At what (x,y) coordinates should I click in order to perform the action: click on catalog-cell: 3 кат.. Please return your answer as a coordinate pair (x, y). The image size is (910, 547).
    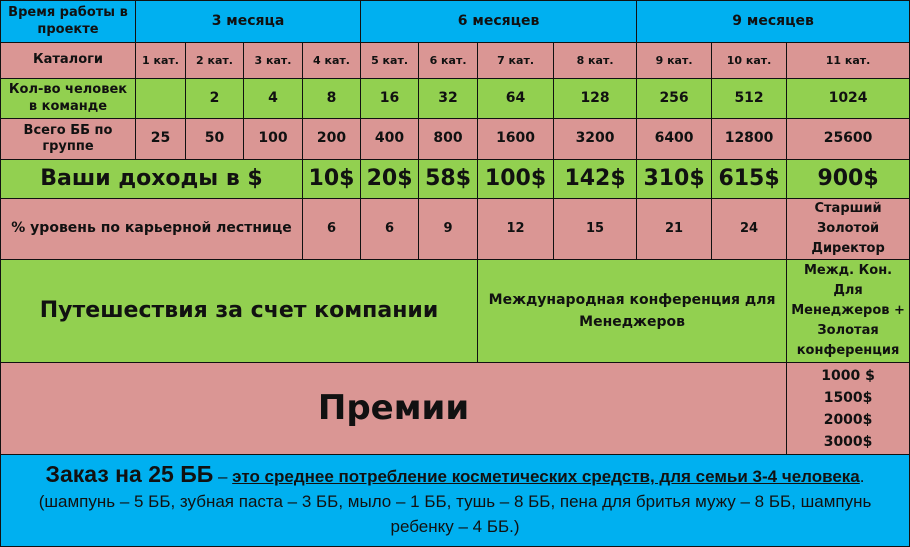
    Looking at the image, I should click on (273, 60).